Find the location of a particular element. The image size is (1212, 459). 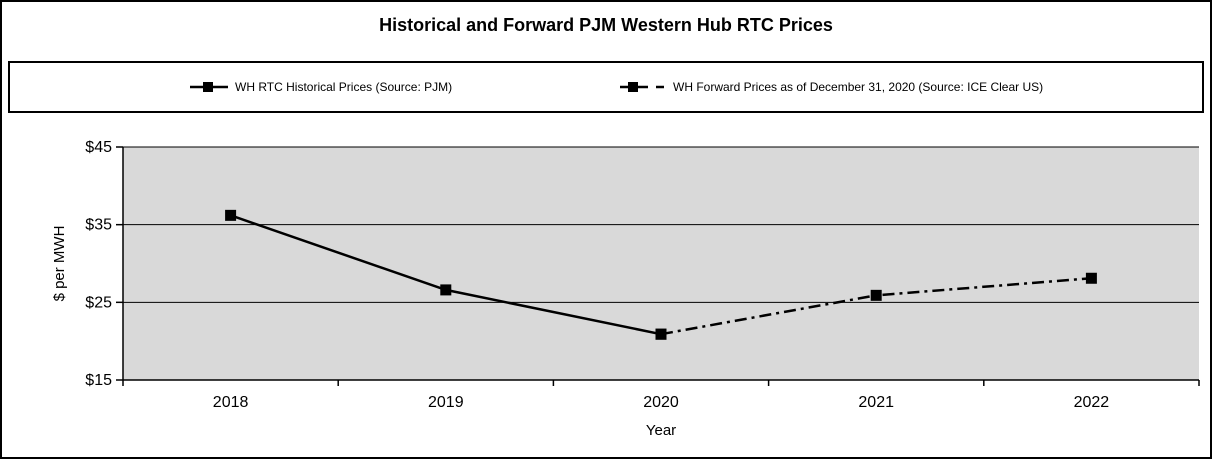

y-tick-label: $35 is located at coordinates (98, 225).